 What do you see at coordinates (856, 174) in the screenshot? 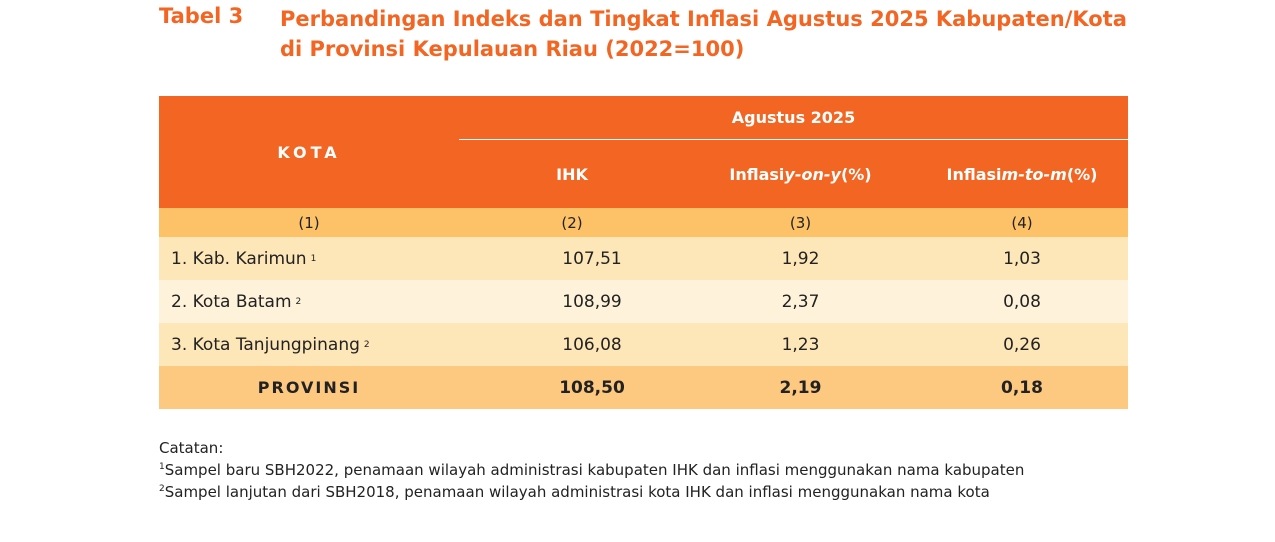
I see `header-yoy-suffix: (%)` at bounding box center [856, 174].